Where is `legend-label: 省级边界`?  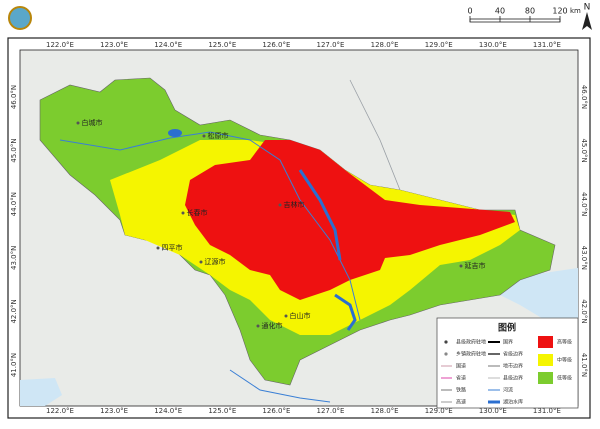
legend-label: 省级边界 is located at coordinates (513, 354).